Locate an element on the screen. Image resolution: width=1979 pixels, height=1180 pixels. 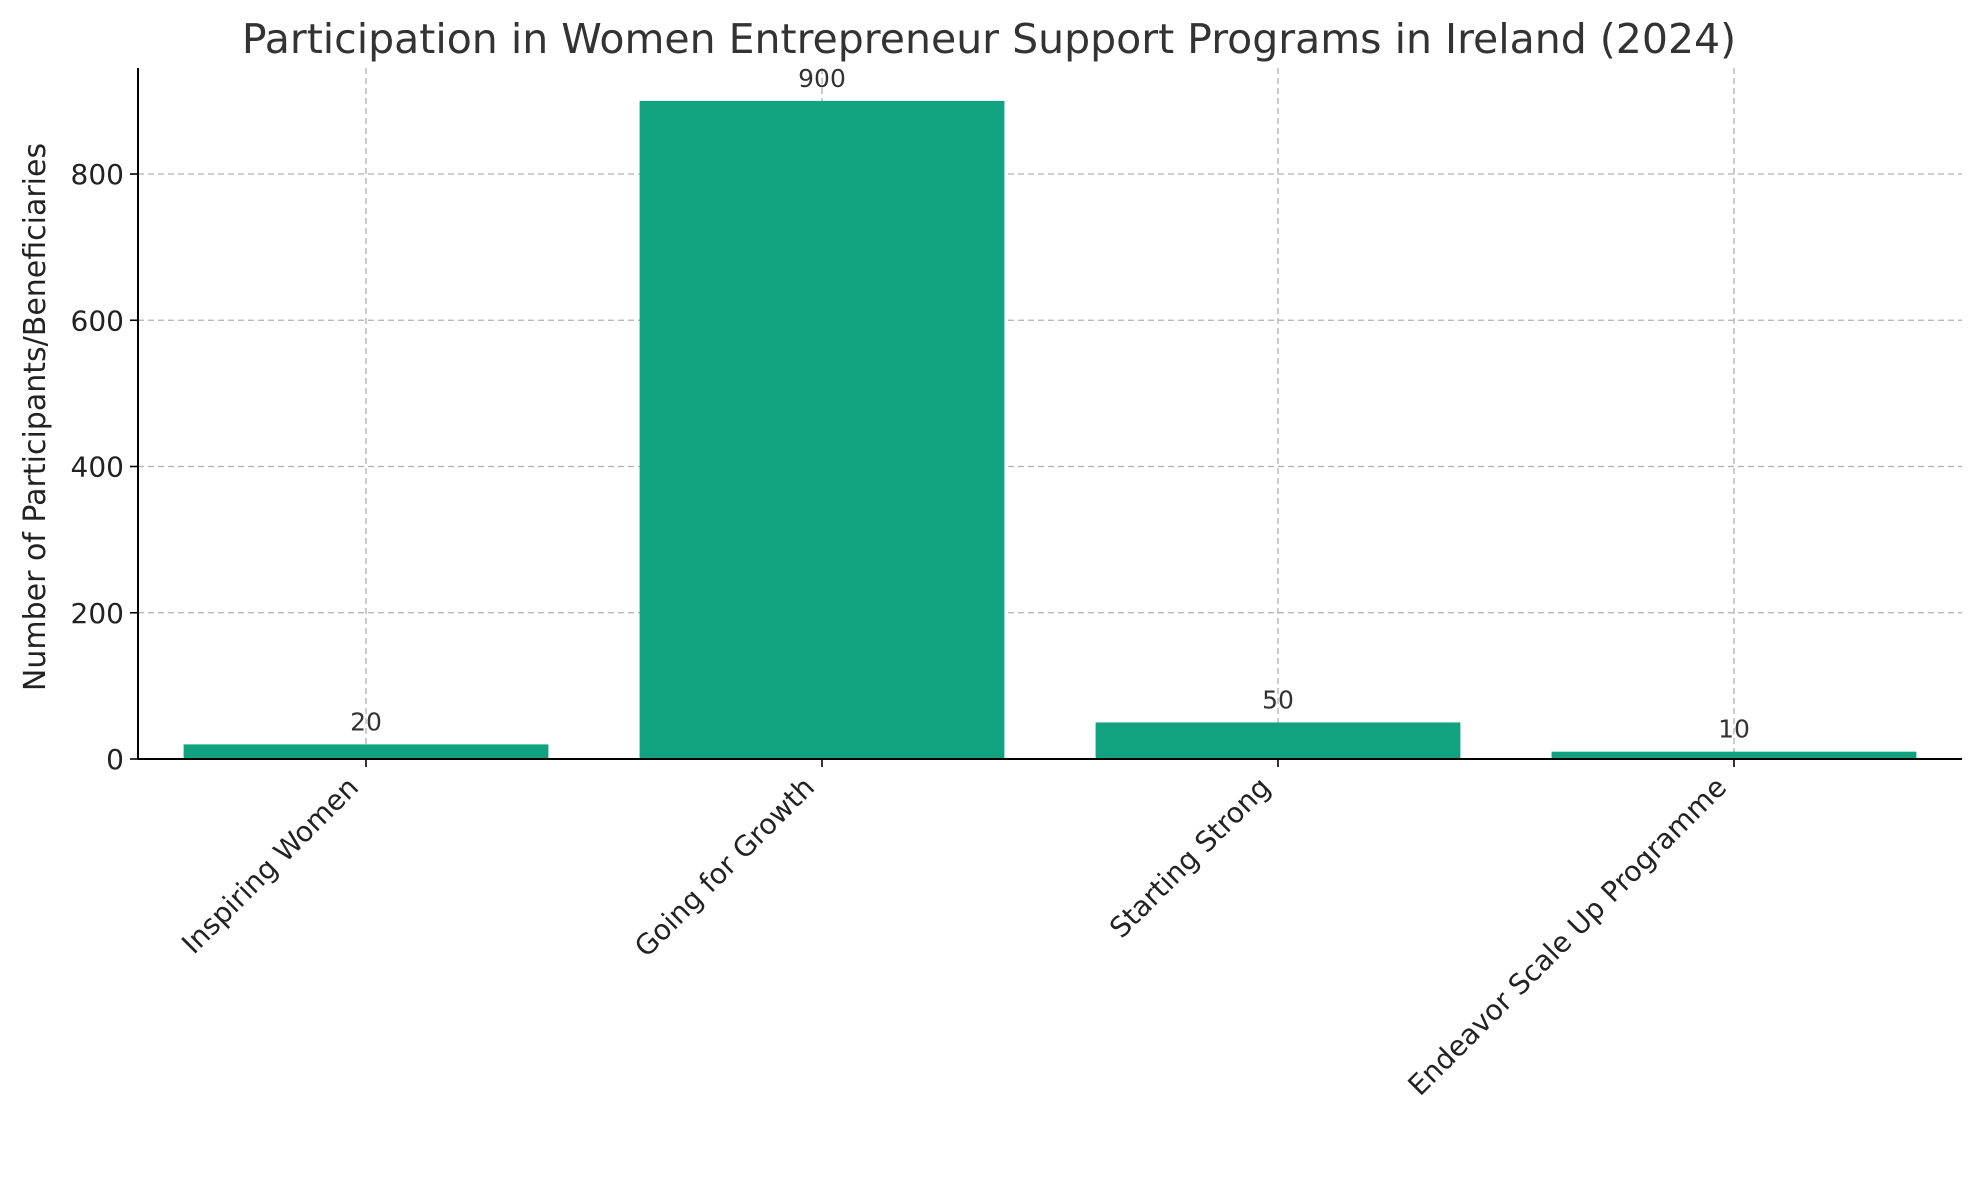
y-tick-label-0: 0 is located at coordinates (115, 759).